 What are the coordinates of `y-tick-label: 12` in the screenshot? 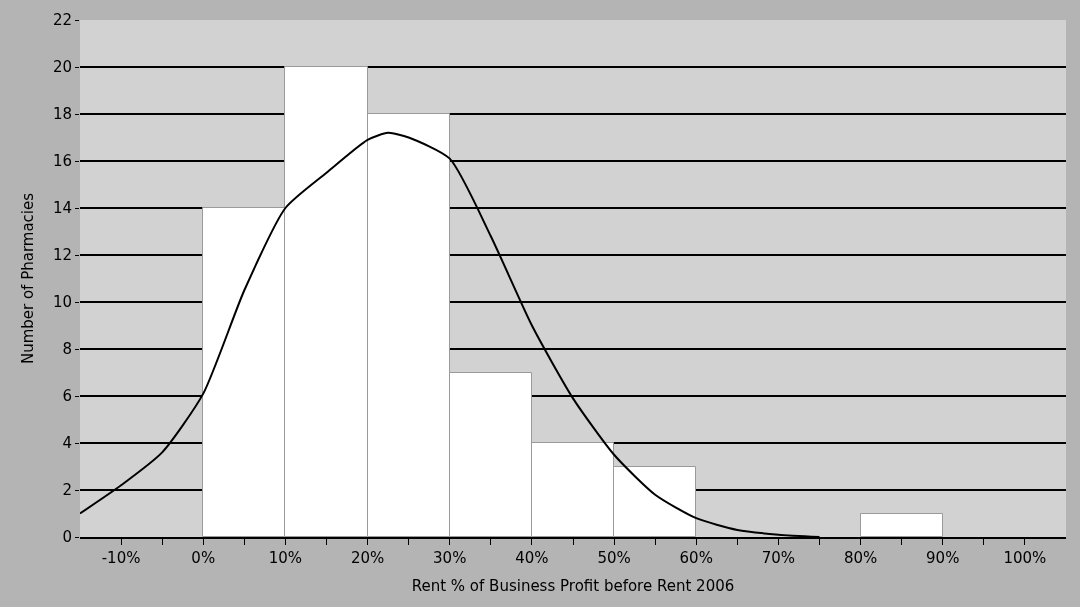 It's located at (62, 255).